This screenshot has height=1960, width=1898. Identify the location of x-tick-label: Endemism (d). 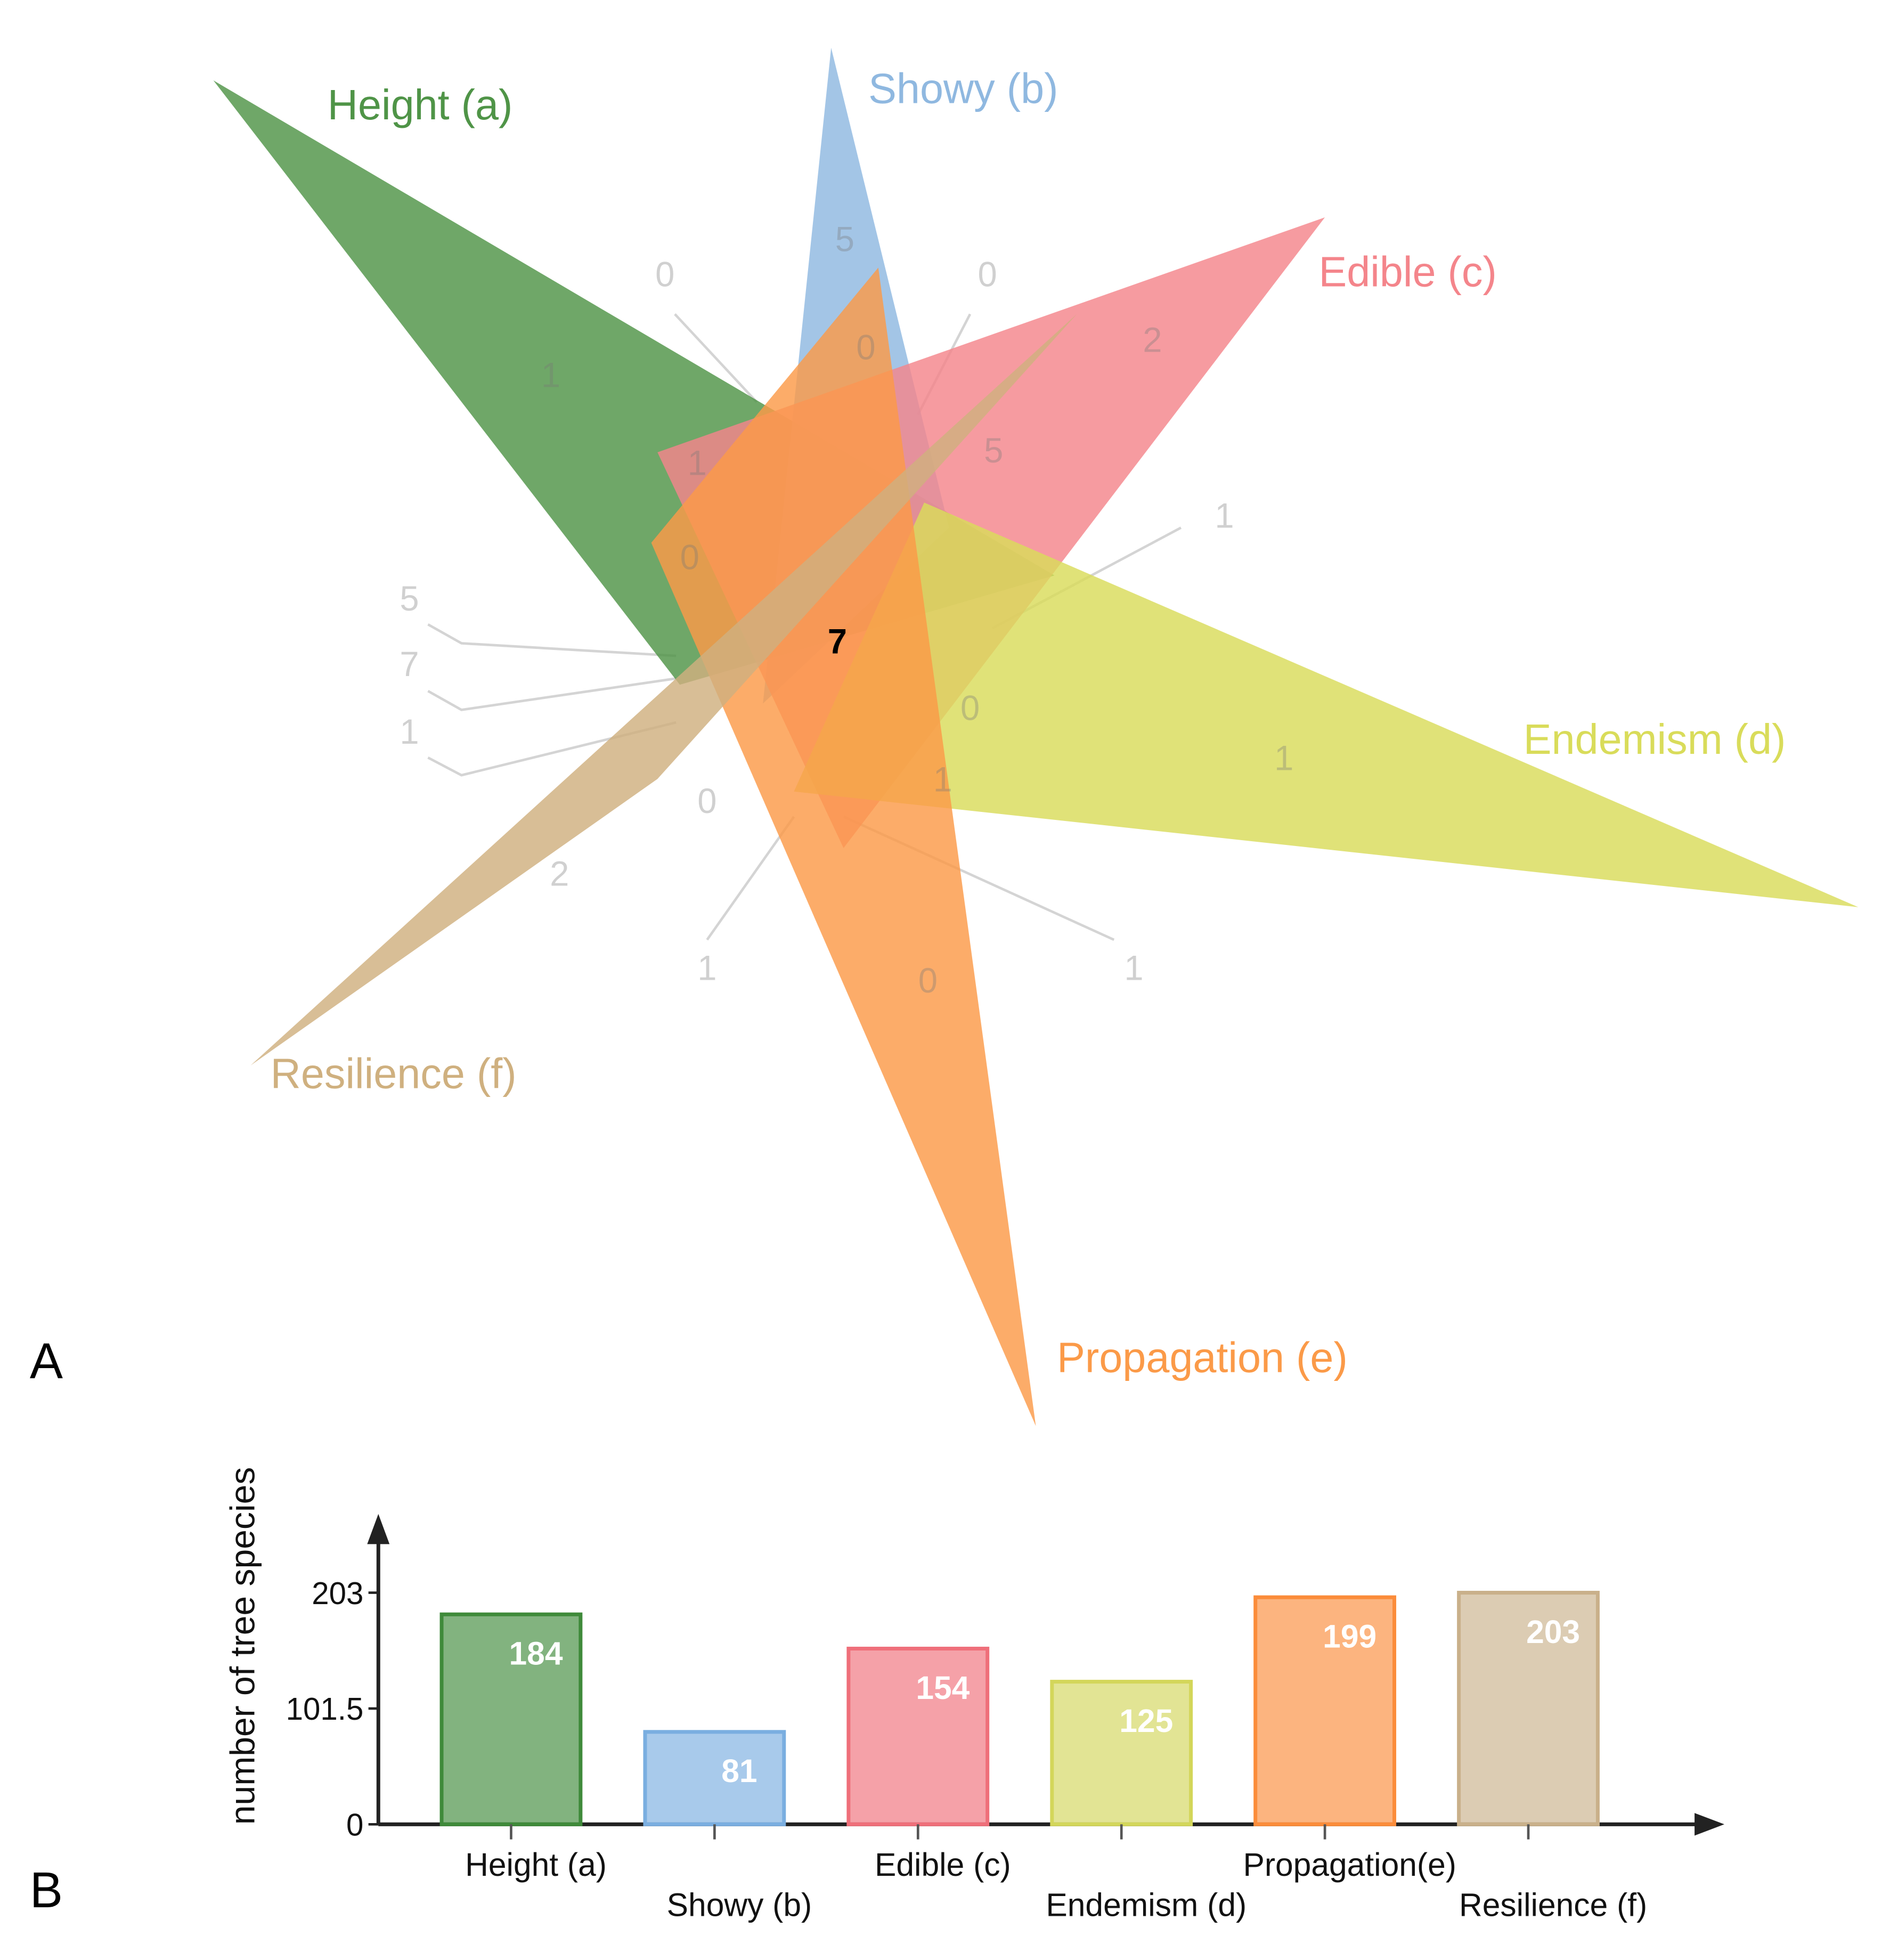
(1146, 1904).